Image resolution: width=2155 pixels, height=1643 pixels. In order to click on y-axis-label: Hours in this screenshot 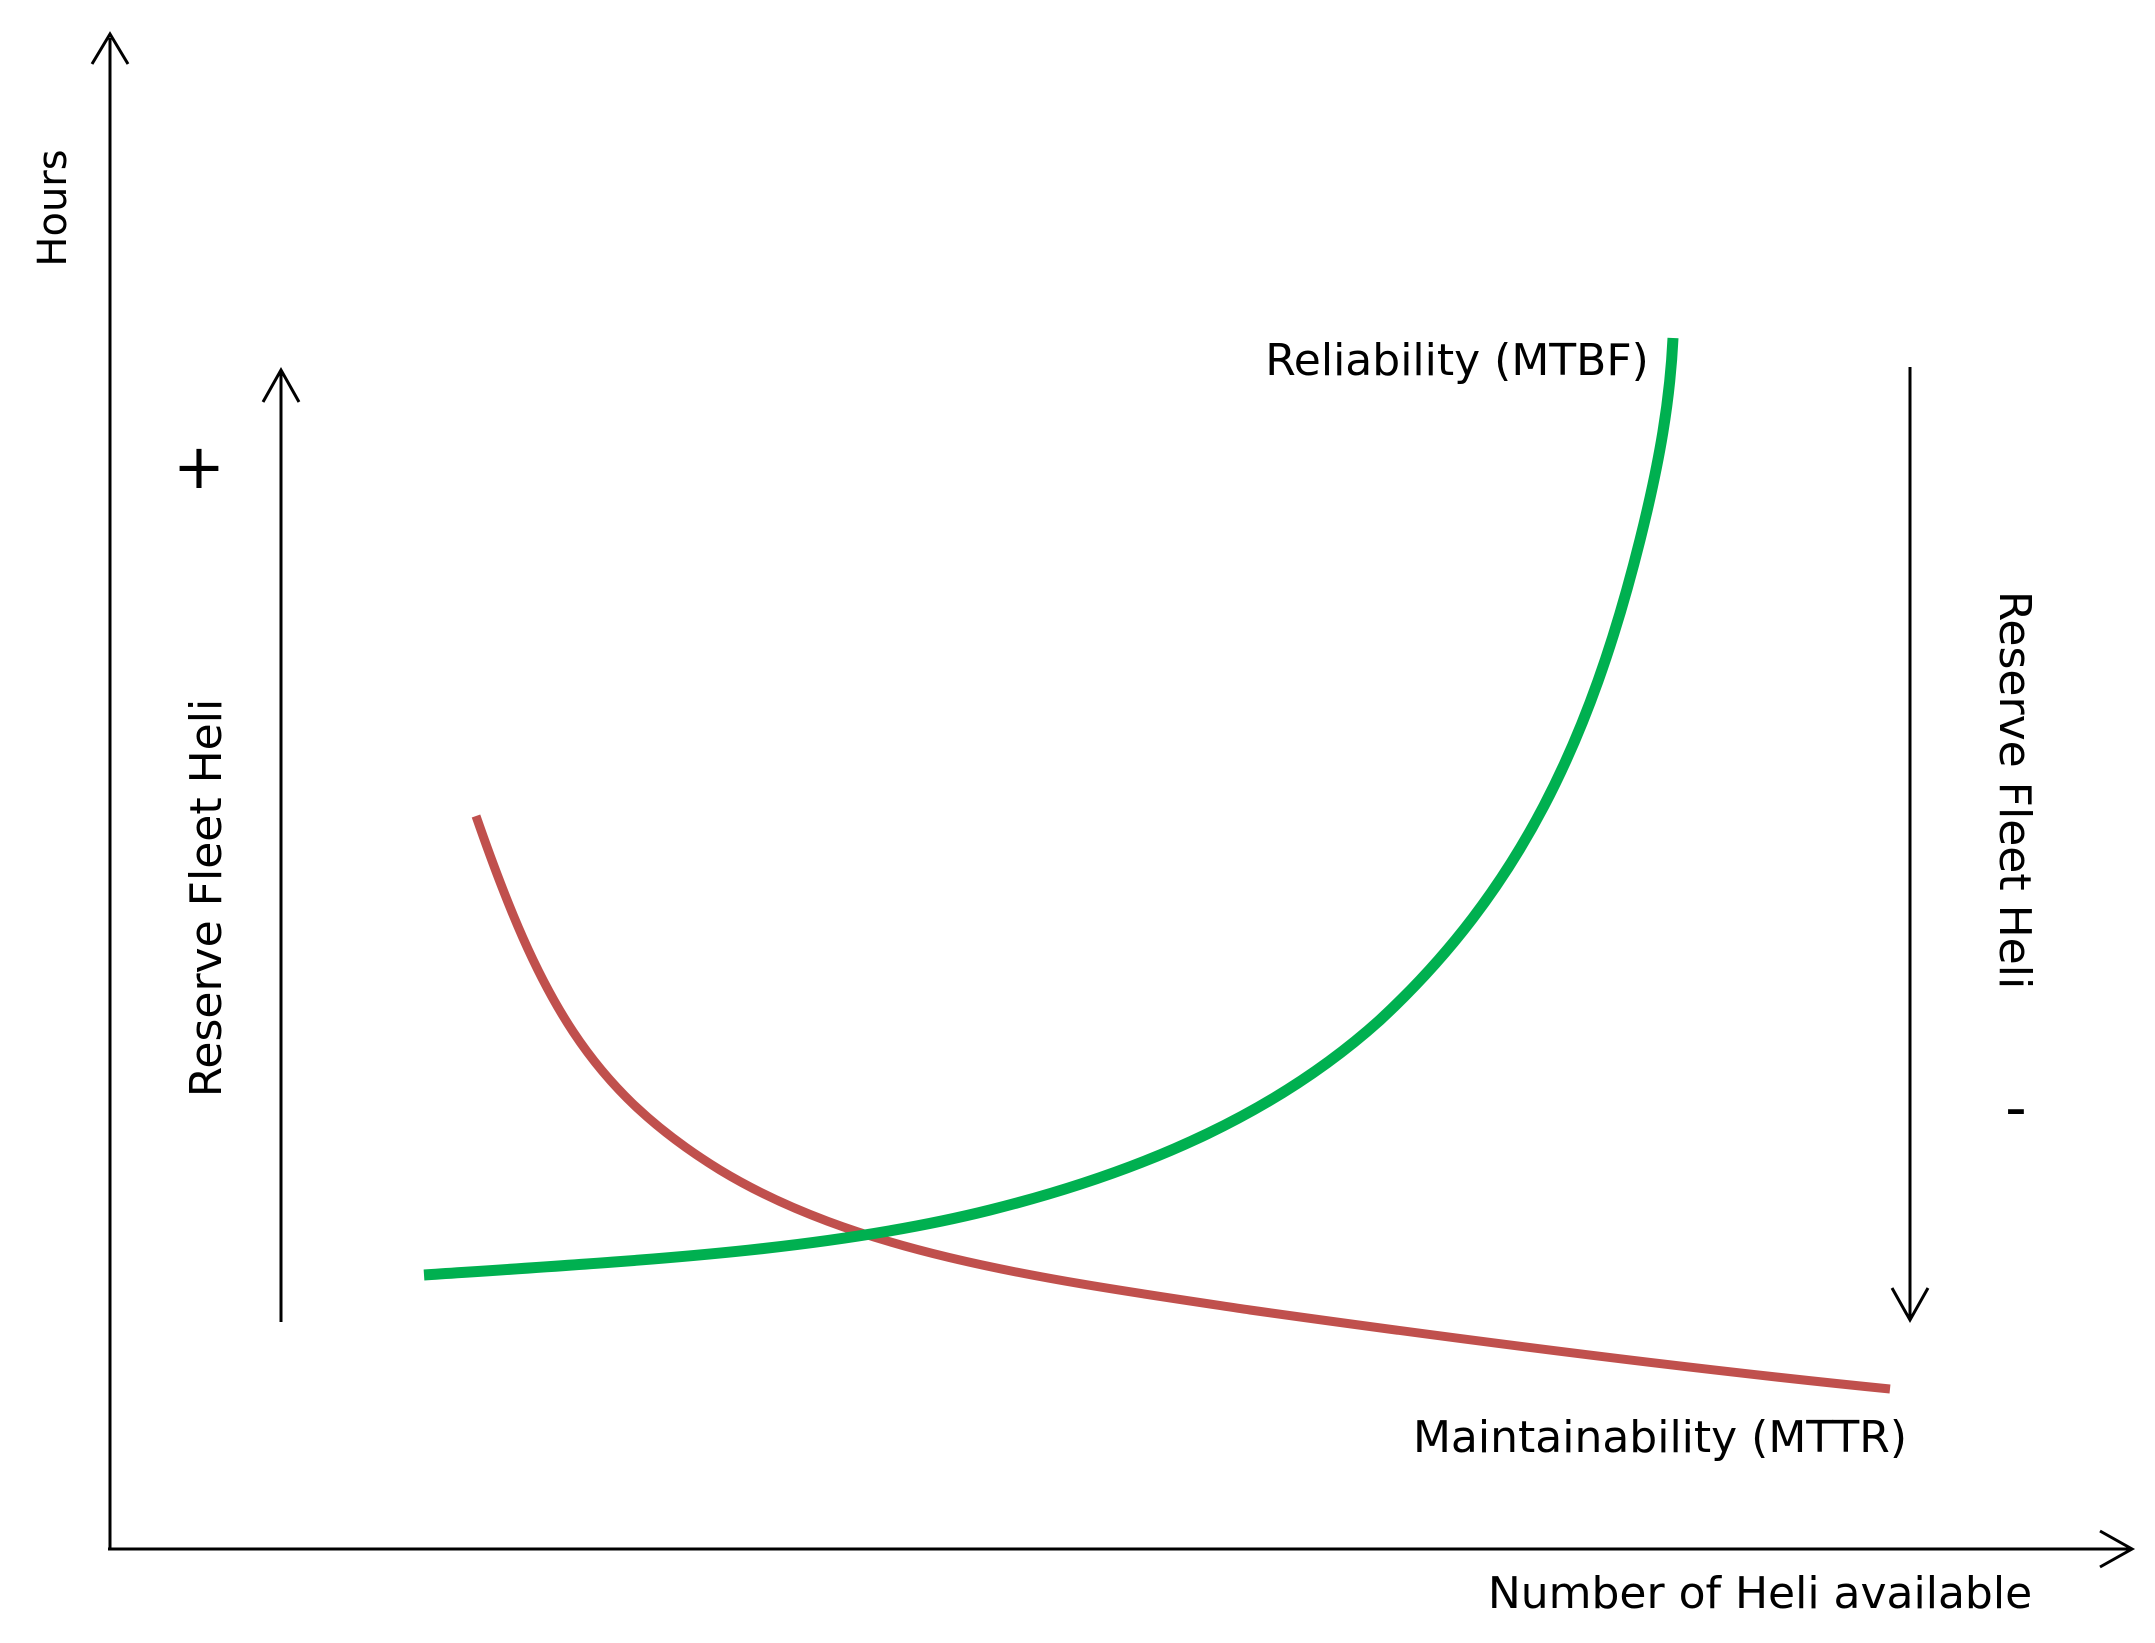, I will do `click(53, 207)`.